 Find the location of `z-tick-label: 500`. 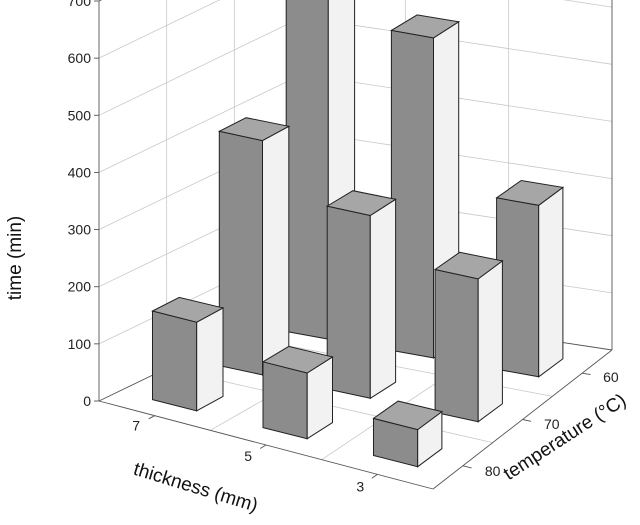

z-tick-label: 500 is located at coordinates (80, 115).